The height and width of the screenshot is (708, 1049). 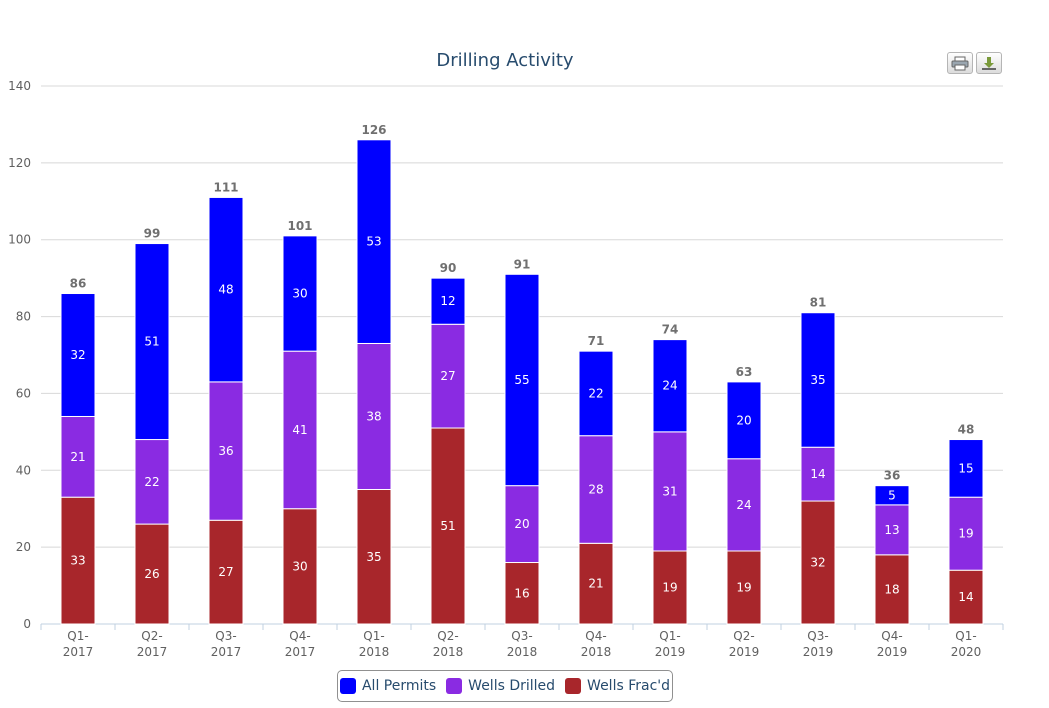 I want to click on y-tick-label: 40, so click(x=23, y=470).